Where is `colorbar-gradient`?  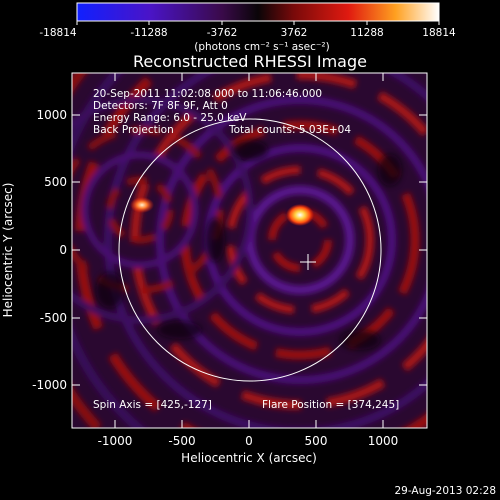 colorbar-gradient is located at coordinates (258, 12).